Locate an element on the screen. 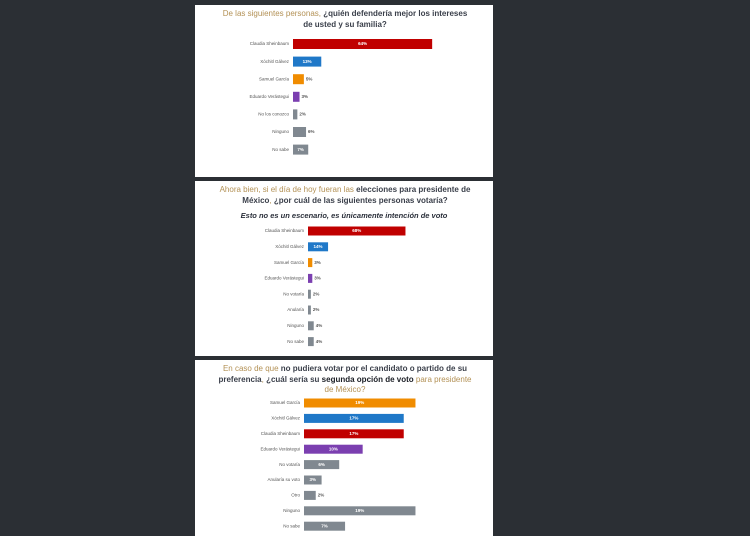 The height and width of the screenshot is (536, 750). value-label: 14% is located at coordinates (318, 246).